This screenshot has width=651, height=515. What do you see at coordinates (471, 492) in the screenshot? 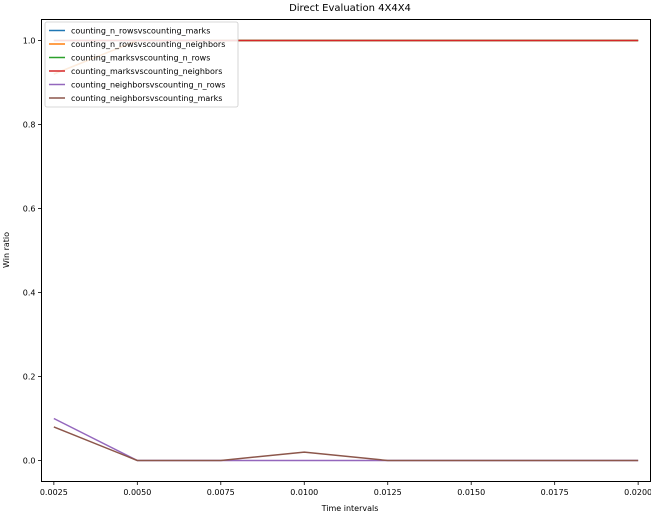
I see `x-tick-label: 0.0150` at bounding box center [471, 492].